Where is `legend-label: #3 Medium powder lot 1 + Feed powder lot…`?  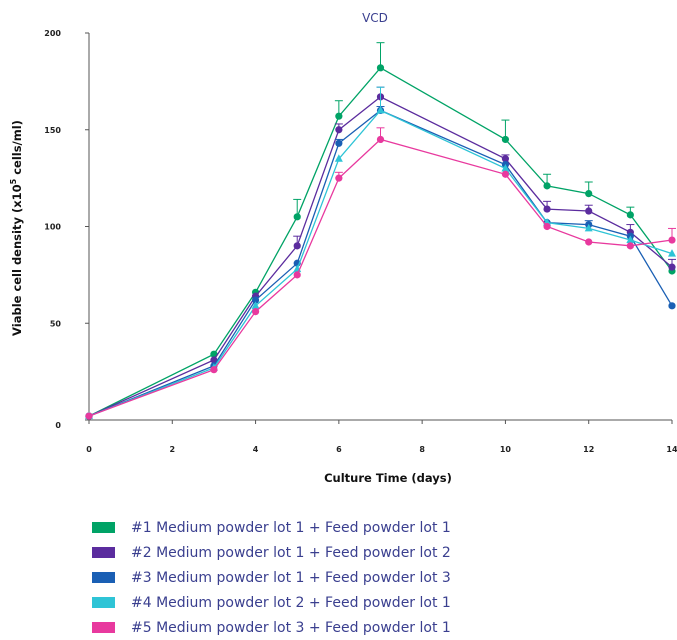
legend-label: #3 Medium powder lot 1 + Feed powder lot… is located at coordinates (291, 577).